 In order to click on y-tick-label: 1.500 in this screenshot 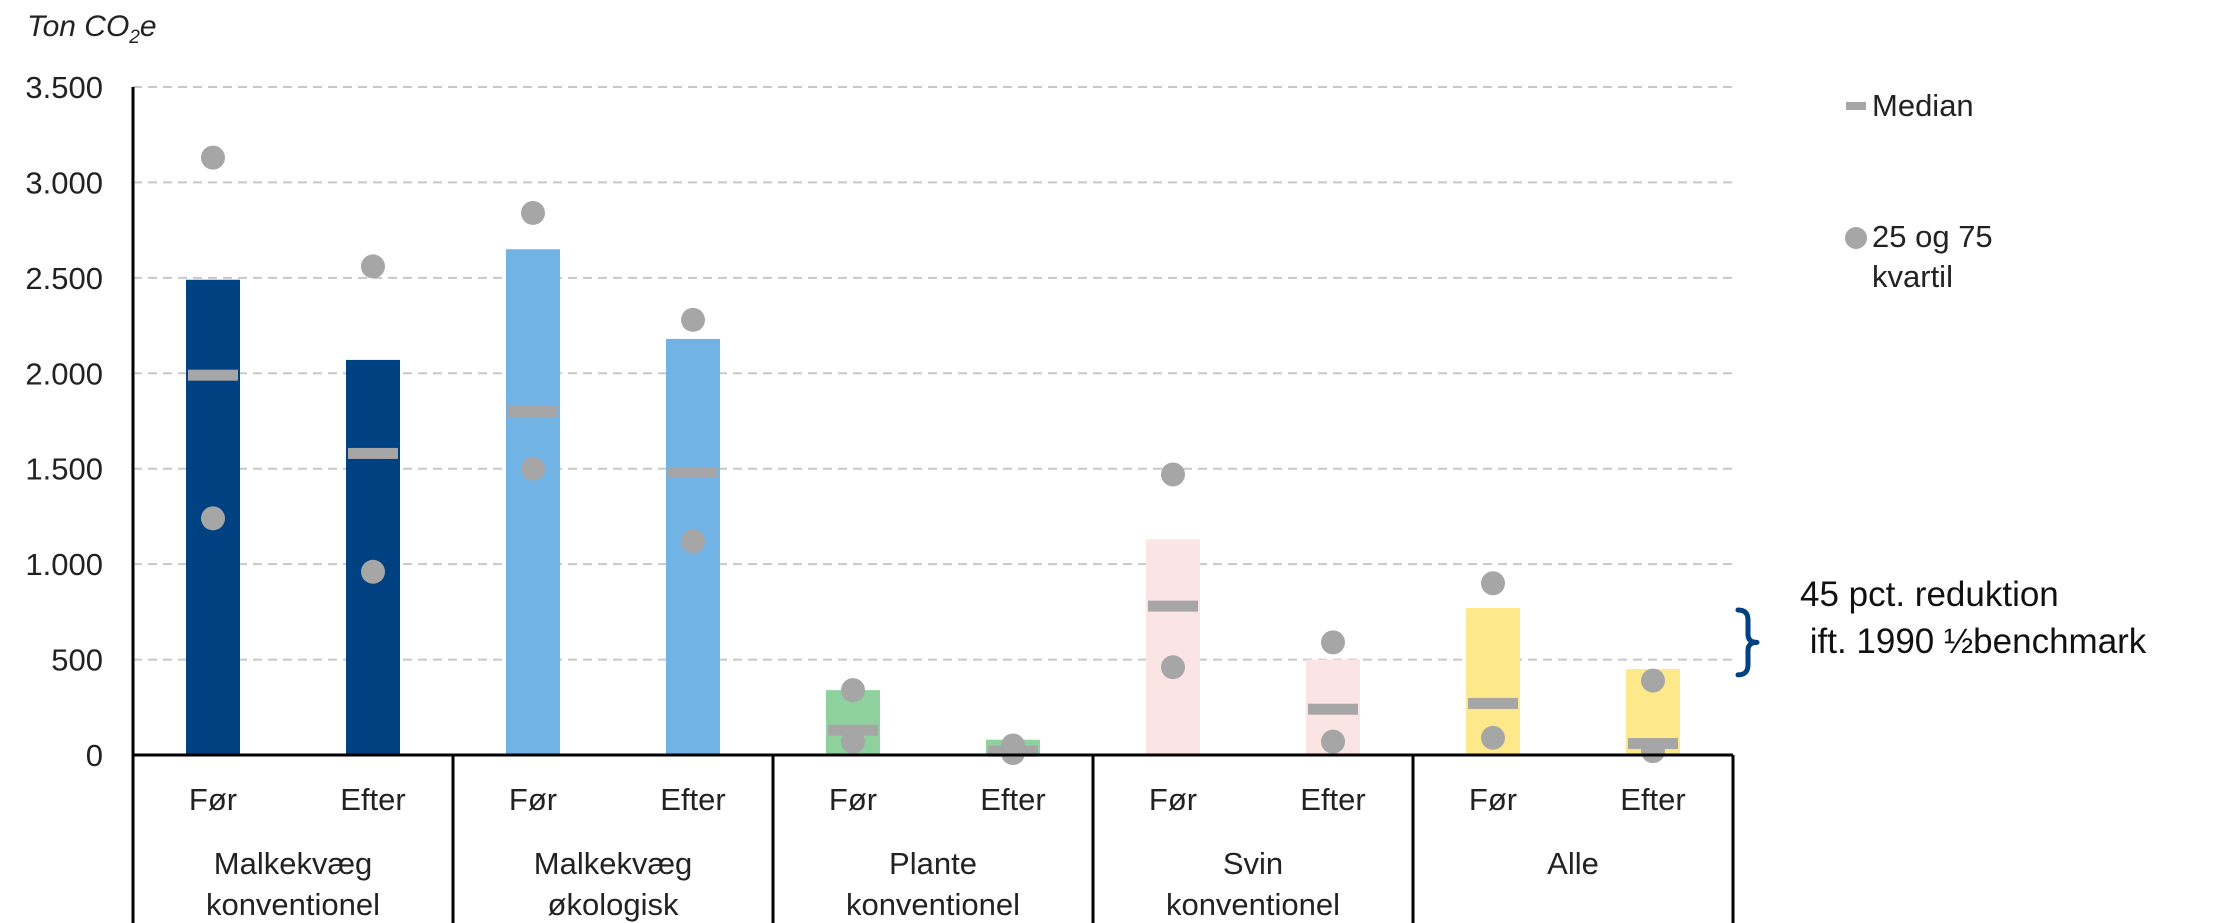, I will do `click(64, 469)`.